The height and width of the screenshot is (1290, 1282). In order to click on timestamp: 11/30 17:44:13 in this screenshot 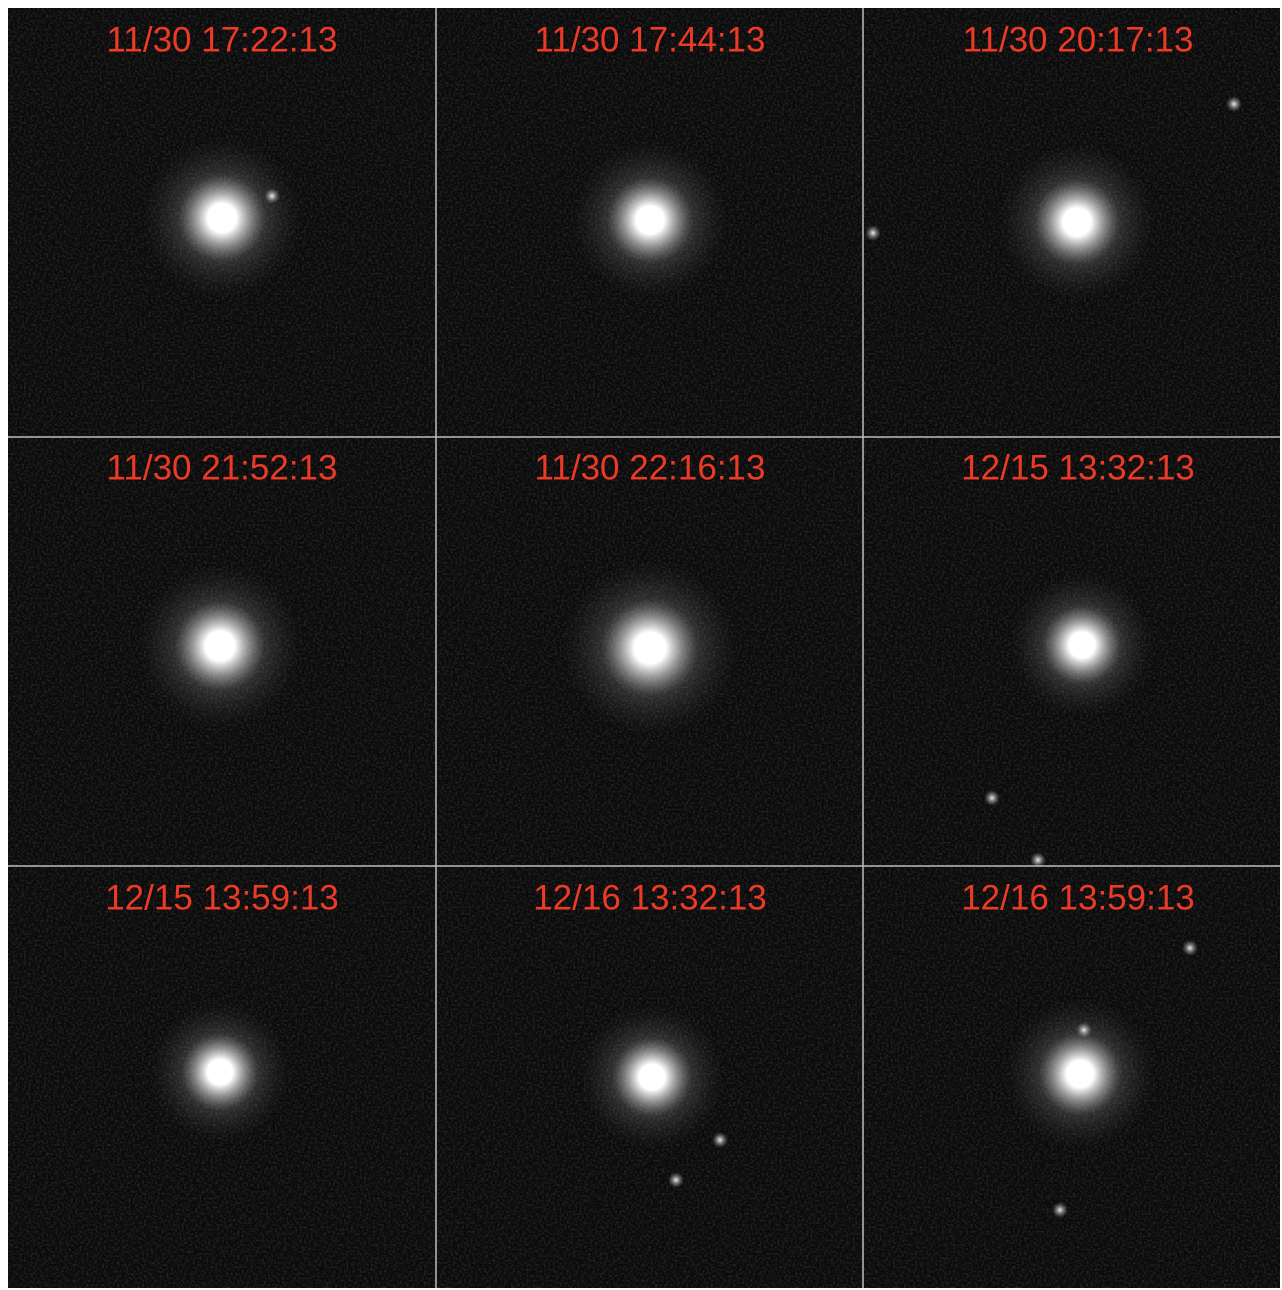, I will do `click(650, 39)`.